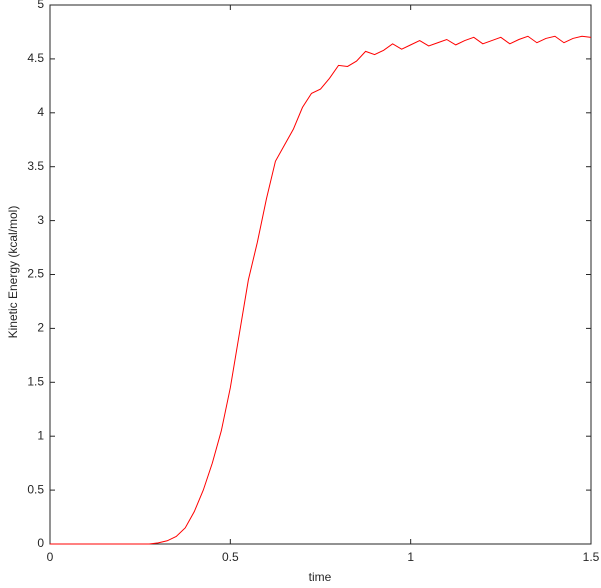 This screenshot has height=588, width=601. I want to click on y-tick-label: 3, so click(40, 220).